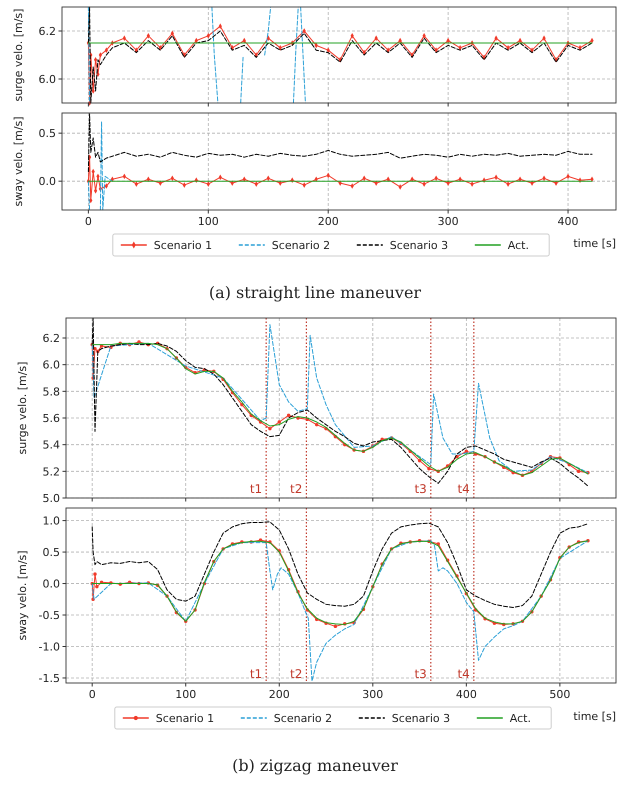 This screenshot has width=630, height=787. What do you see at coordinates (315, 765) in the screenshot?
I see `text: (b) zigzag maneuver` at bounding box center [315, 765].